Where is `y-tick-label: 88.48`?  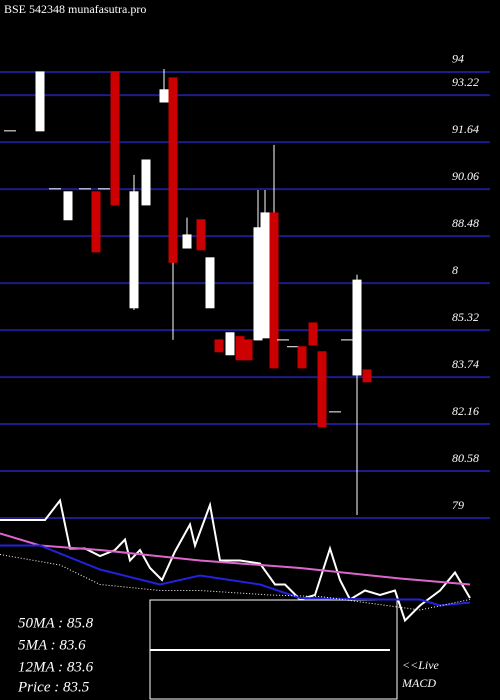 y-tick-label: 88.48 is located at coordinates (465, 223).